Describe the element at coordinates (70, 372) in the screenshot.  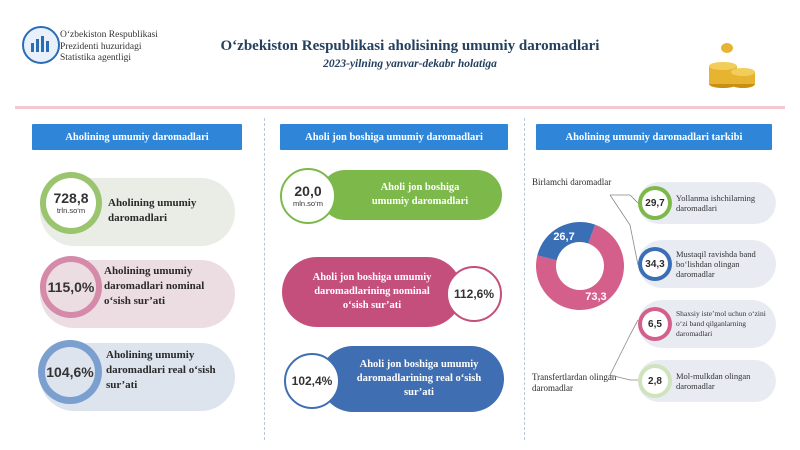
I see `value-circle: 104,6%` at that location.